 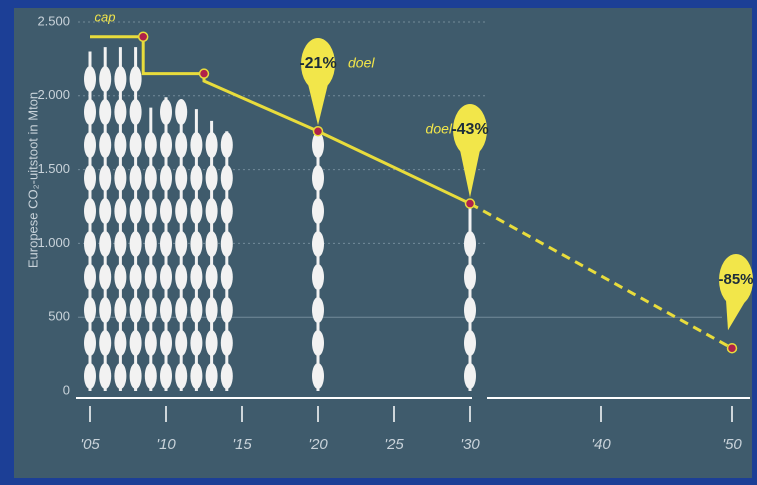 What do you see at coordinates (732, 444) in the screenshot?
I see `x-tick-label: '50` at bounding box center [732, 444].